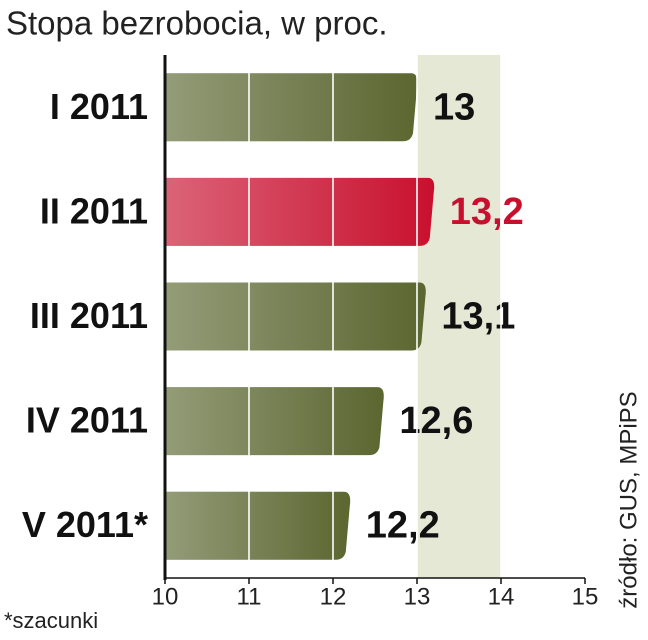 The image size is (648, 640). I want to click on footnote: *szacunki, so click(51, 620).